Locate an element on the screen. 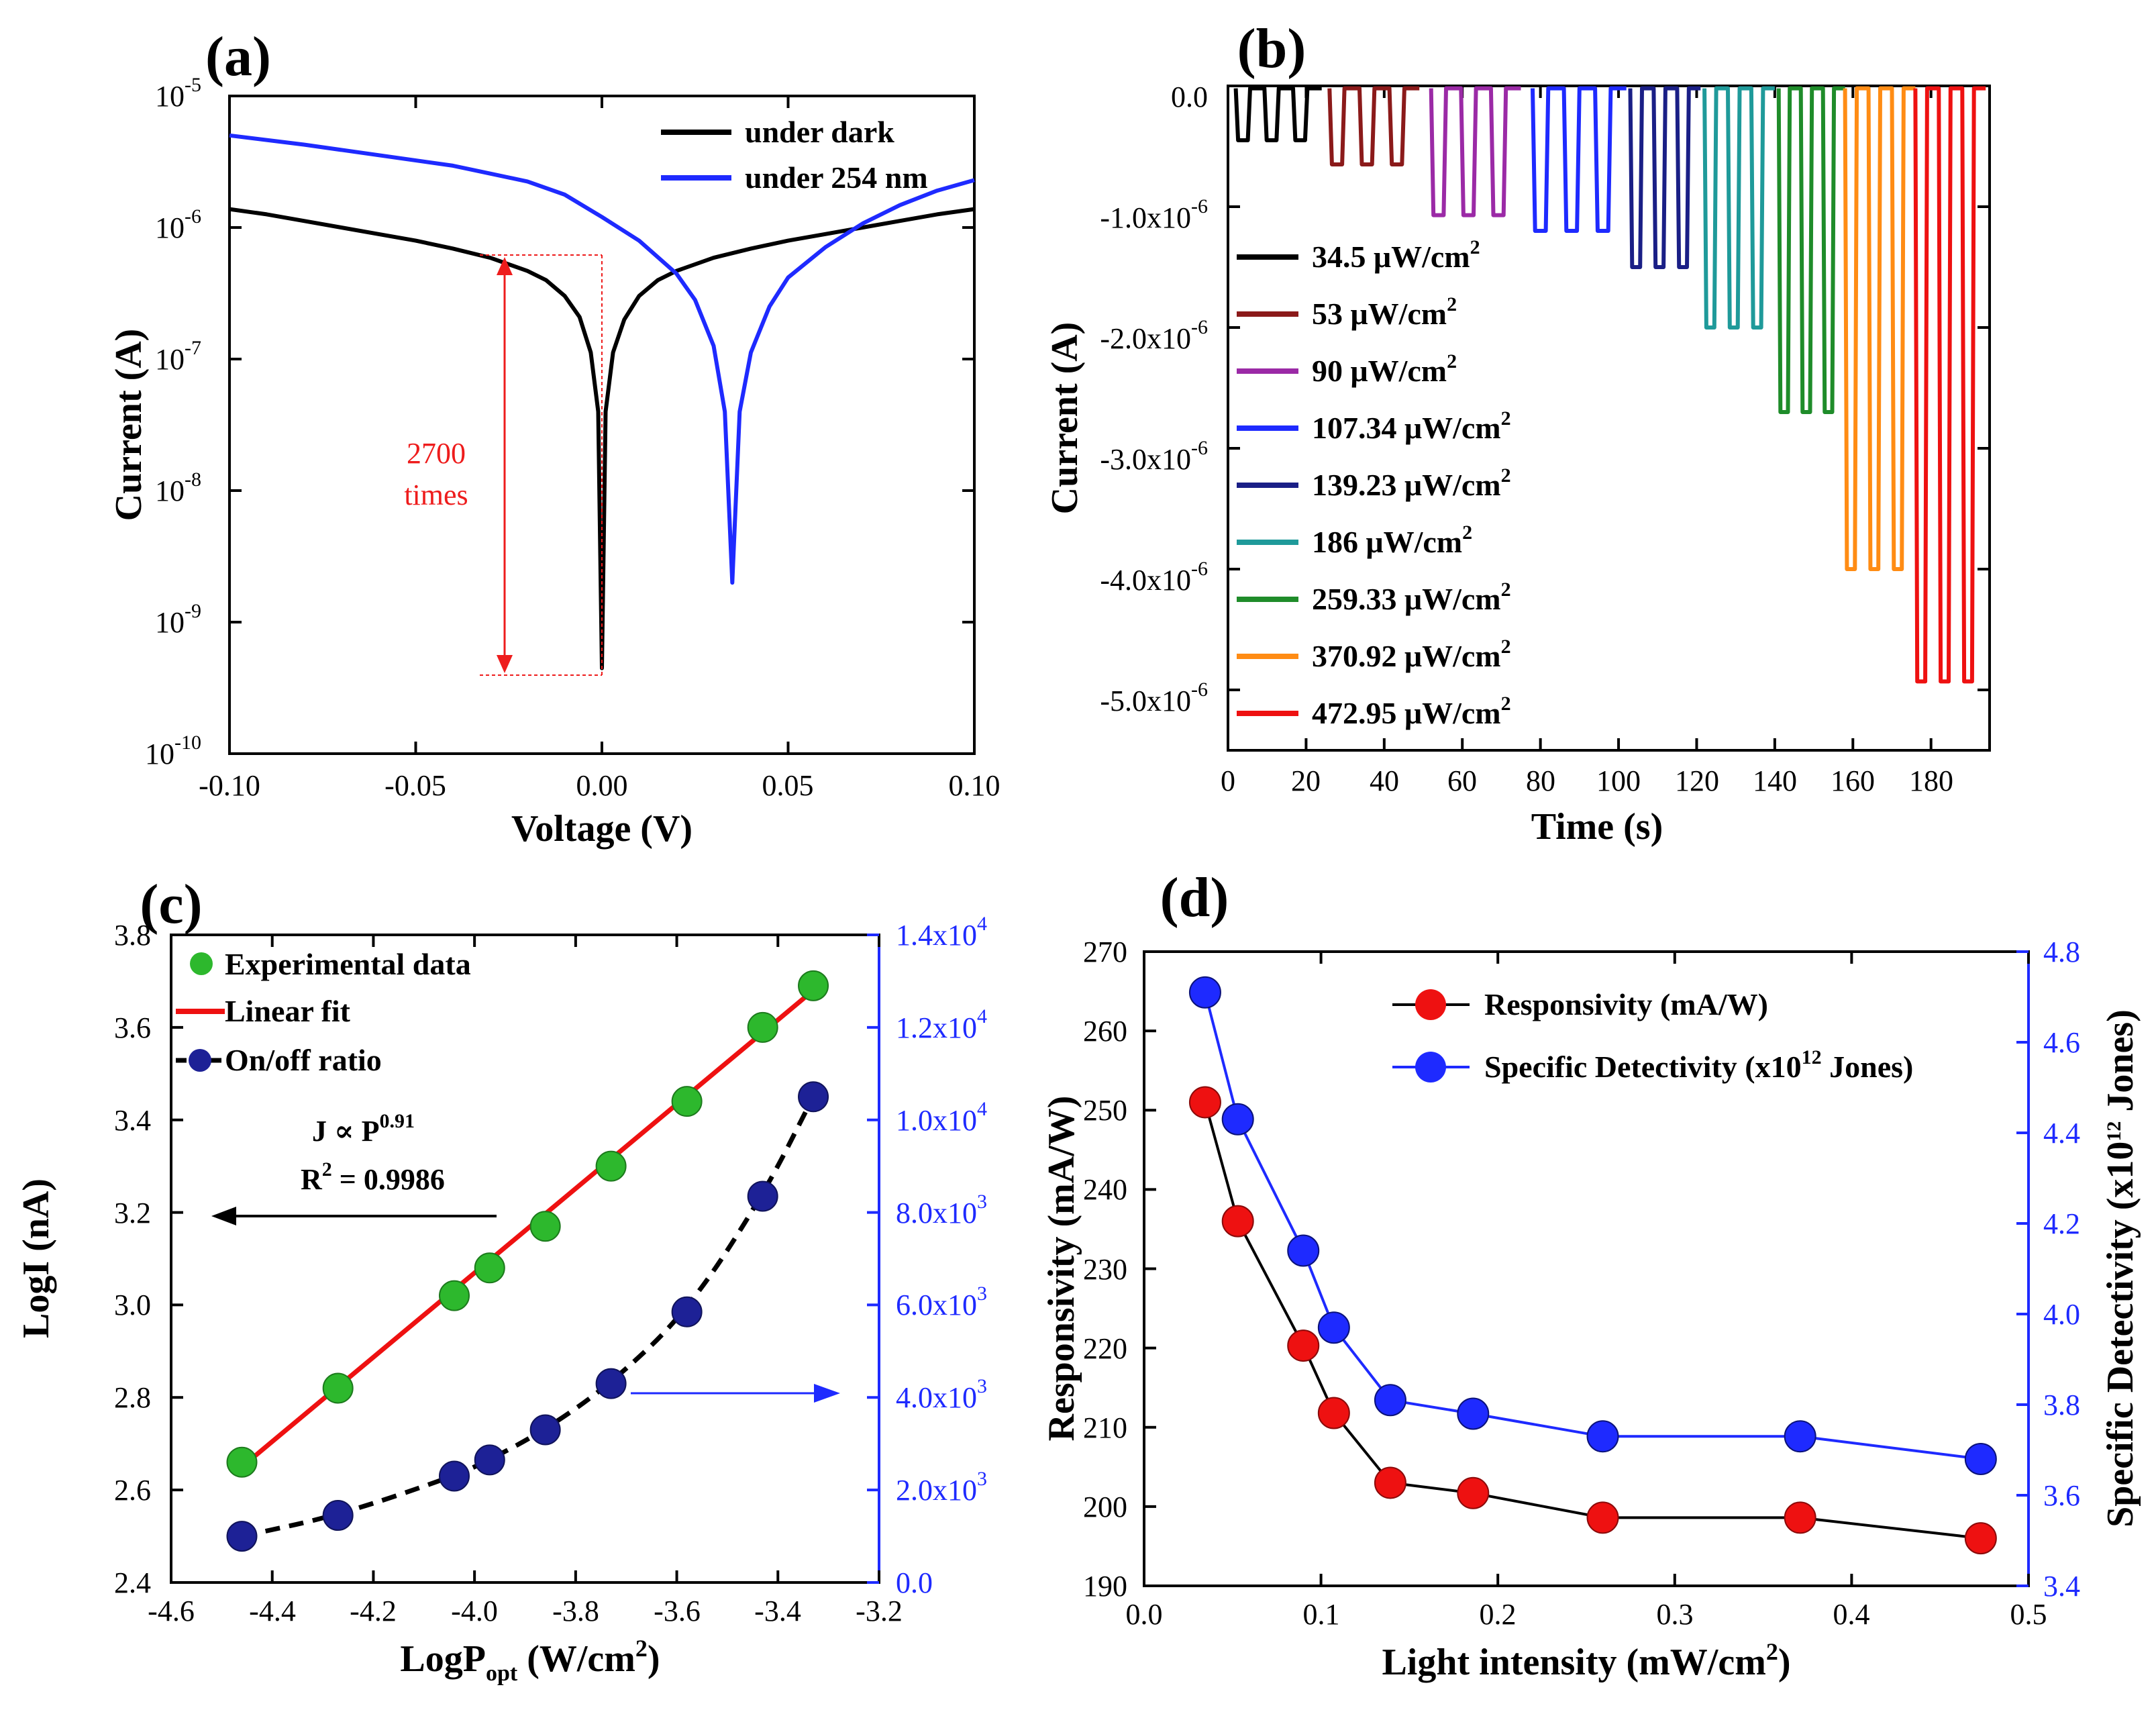  ratio-arrowhead-up is located at coordinates (505, 266).